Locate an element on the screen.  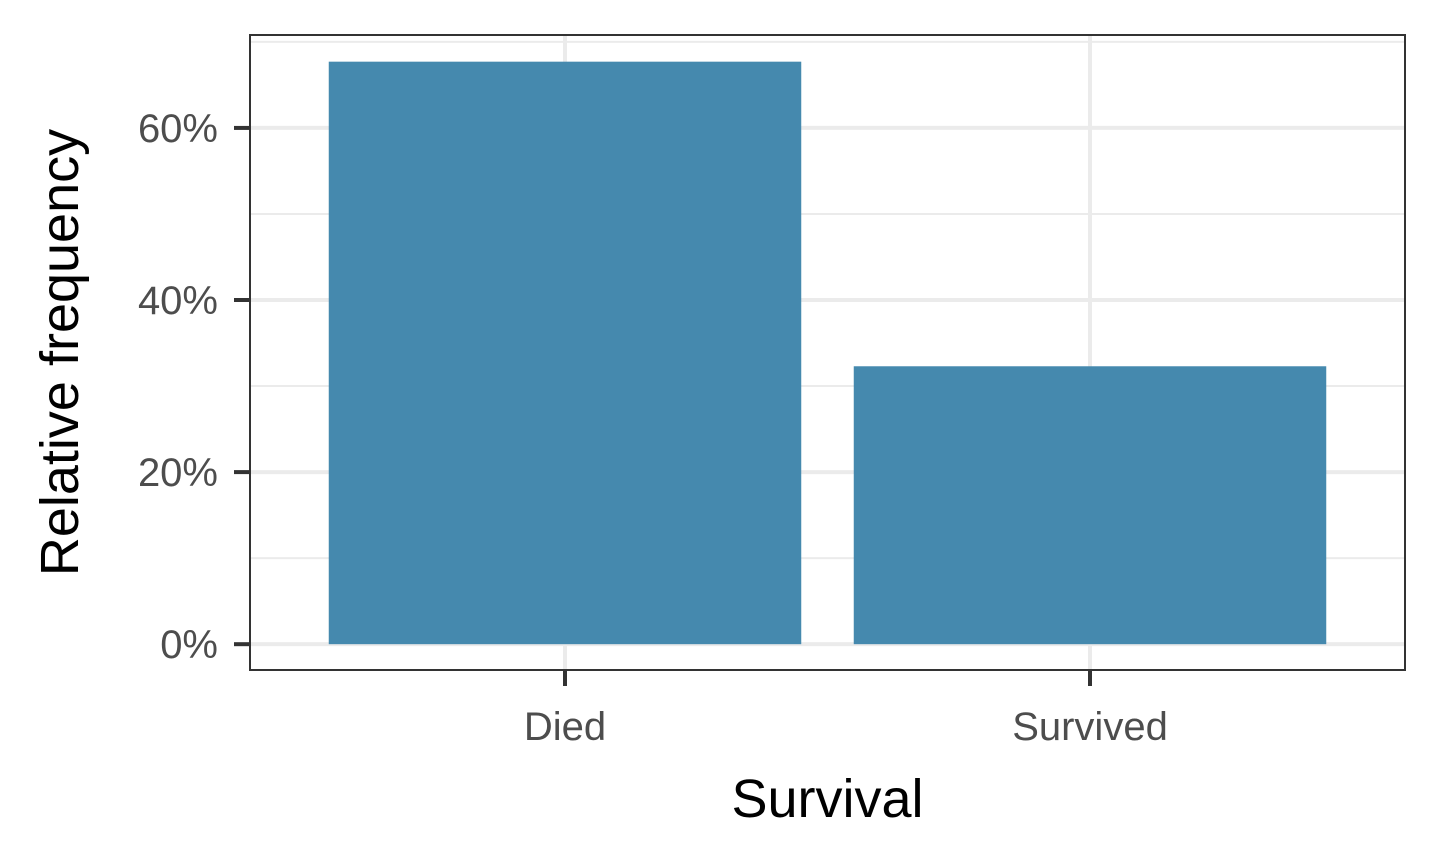
y-tick-label: 40% is located at coordinates (178, 301).